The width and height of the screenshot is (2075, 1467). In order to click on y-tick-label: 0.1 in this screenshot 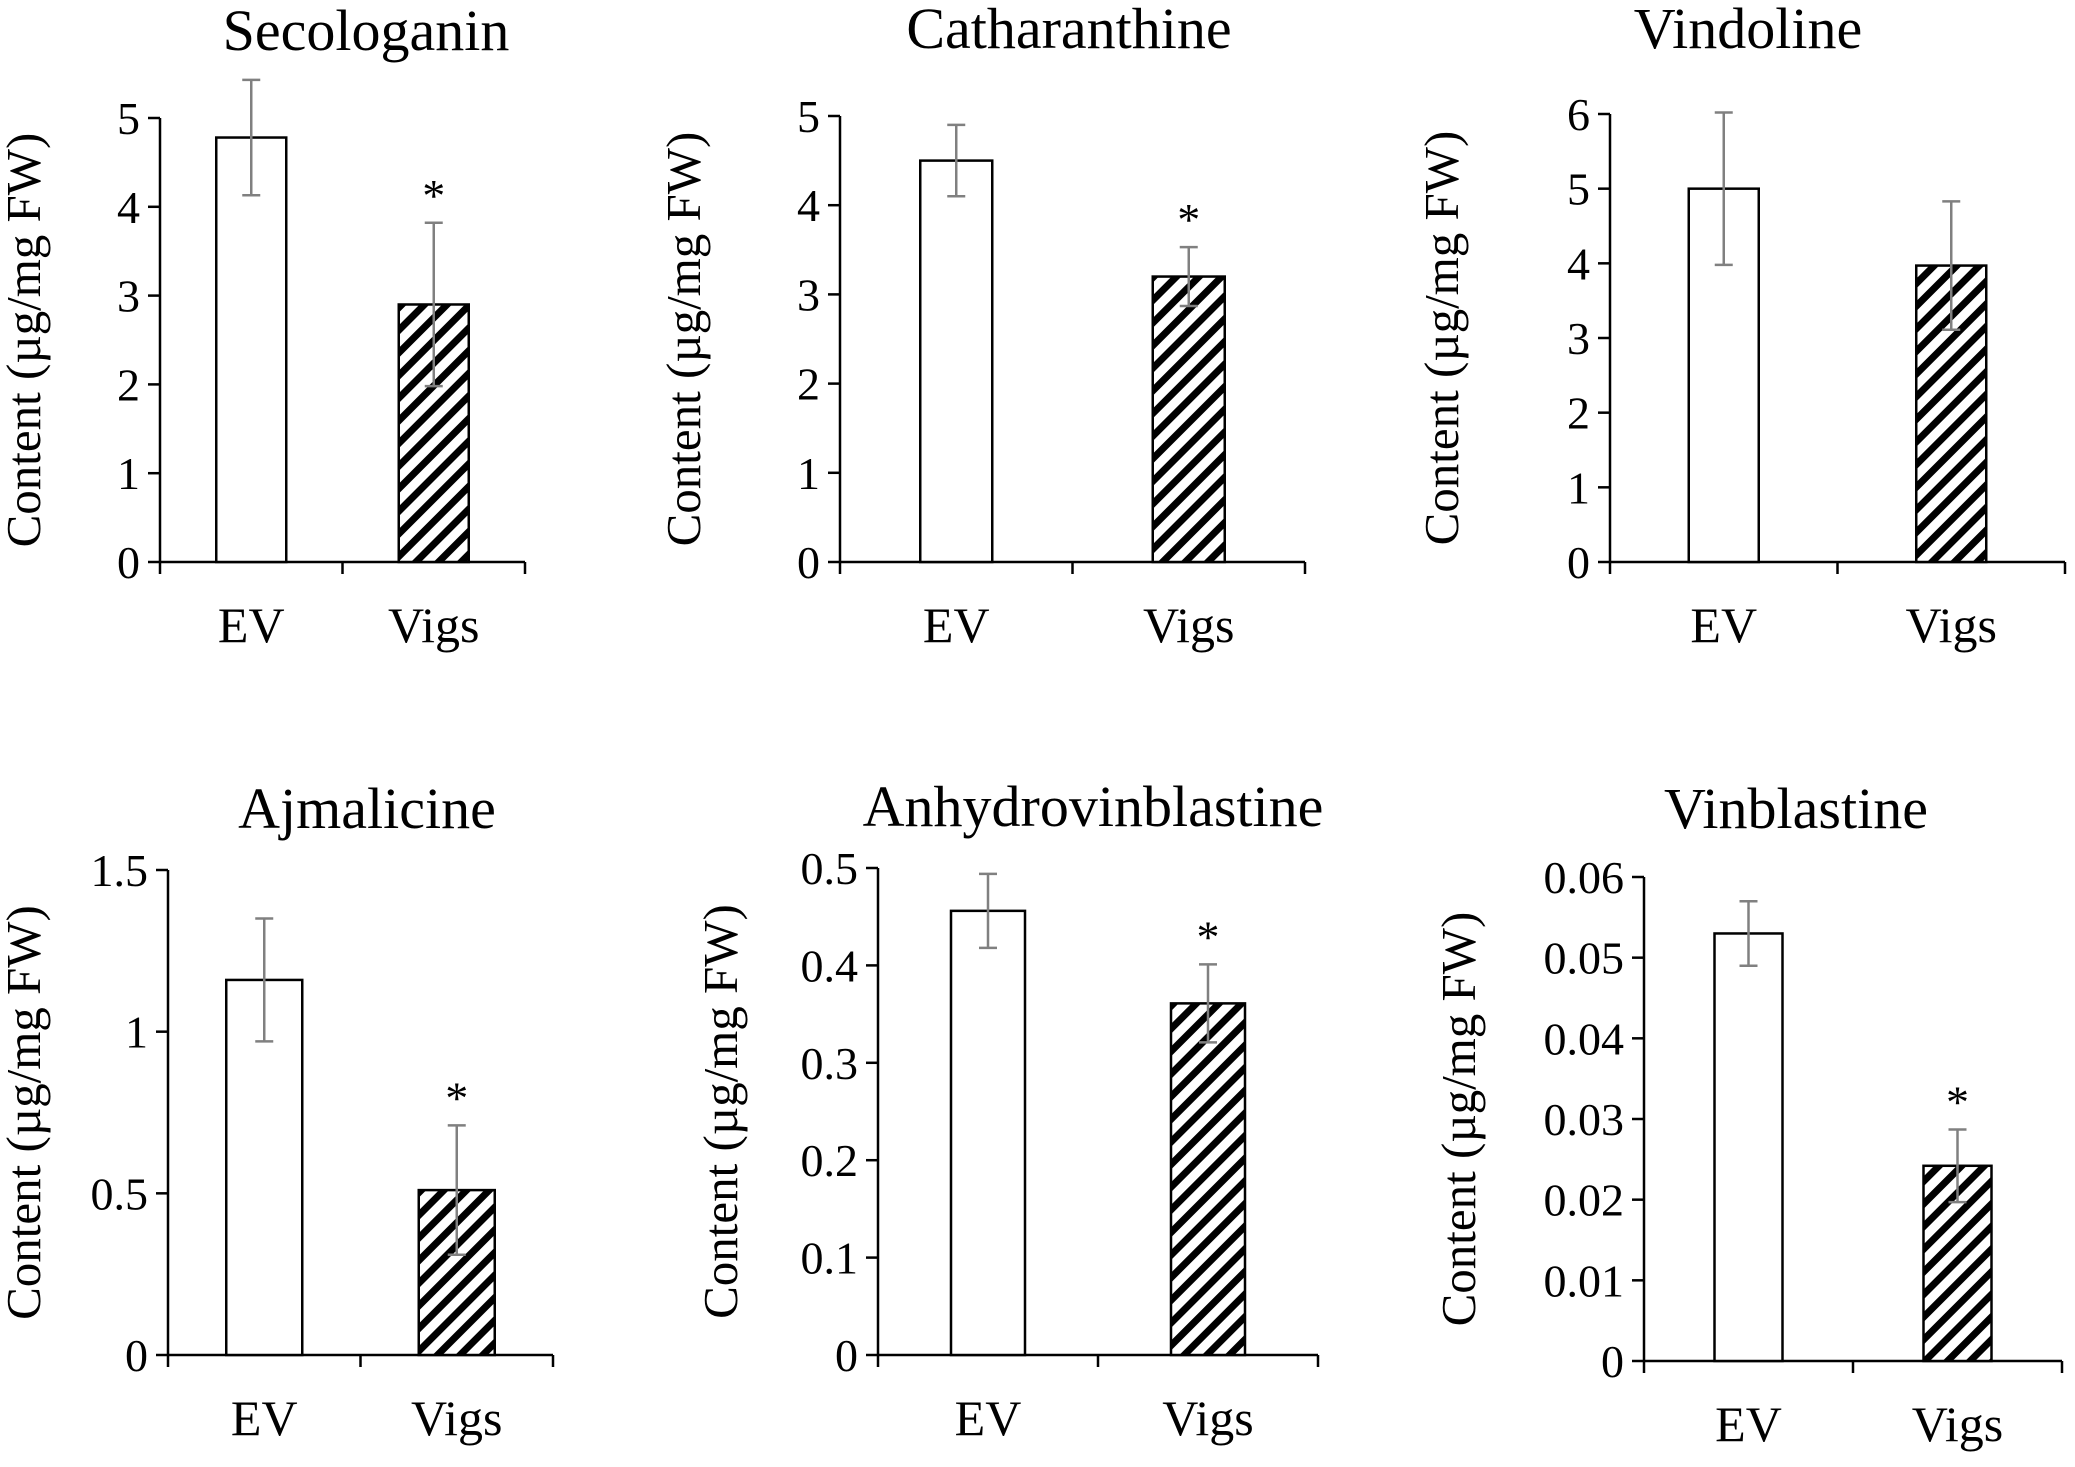, I will do `click(830, 1258)`.